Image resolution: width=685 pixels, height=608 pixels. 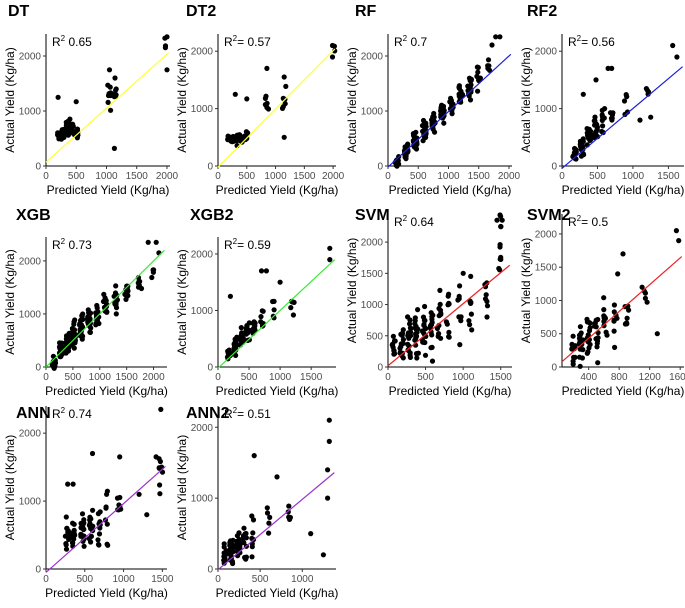 What do you see at coordinates (153, 377) in the screenshot?
I see `x-tick-label: 2000` at bounding box center [153, 377].